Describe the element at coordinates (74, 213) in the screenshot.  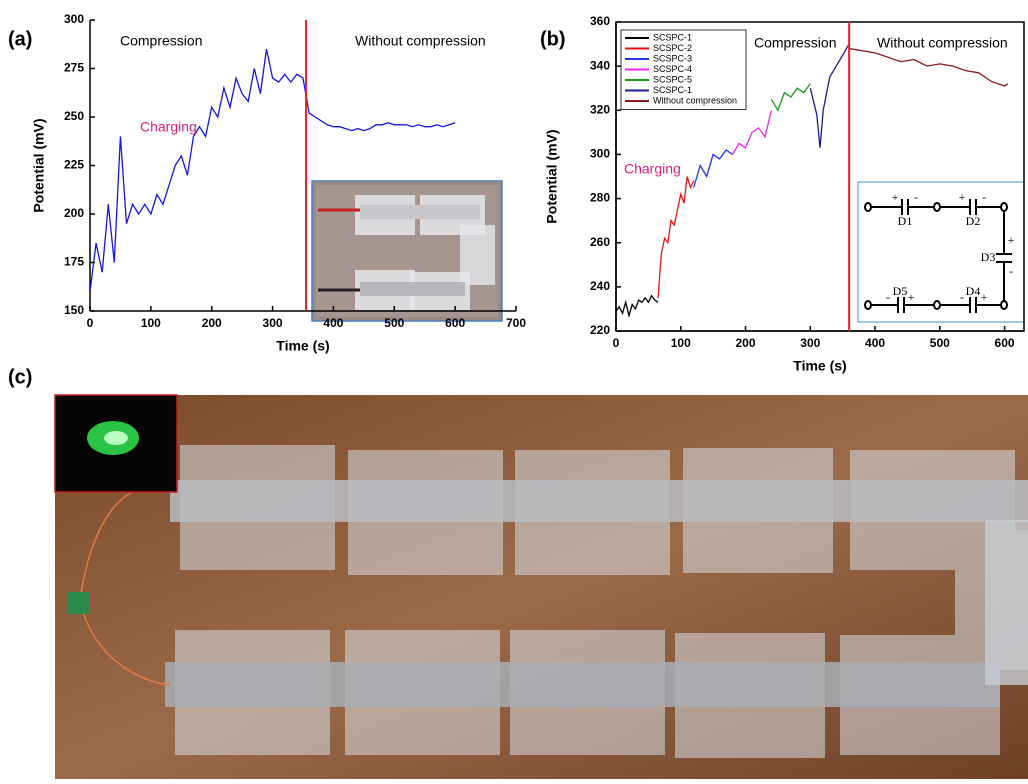
I see `y-tick-label: 200` at that location.